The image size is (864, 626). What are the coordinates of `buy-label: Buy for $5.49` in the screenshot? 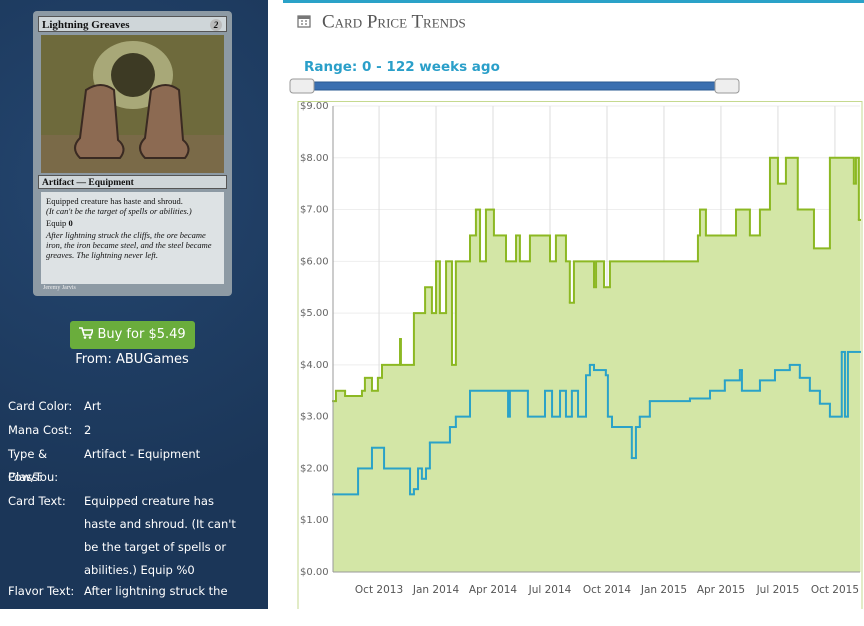 It's located at (141, 334).